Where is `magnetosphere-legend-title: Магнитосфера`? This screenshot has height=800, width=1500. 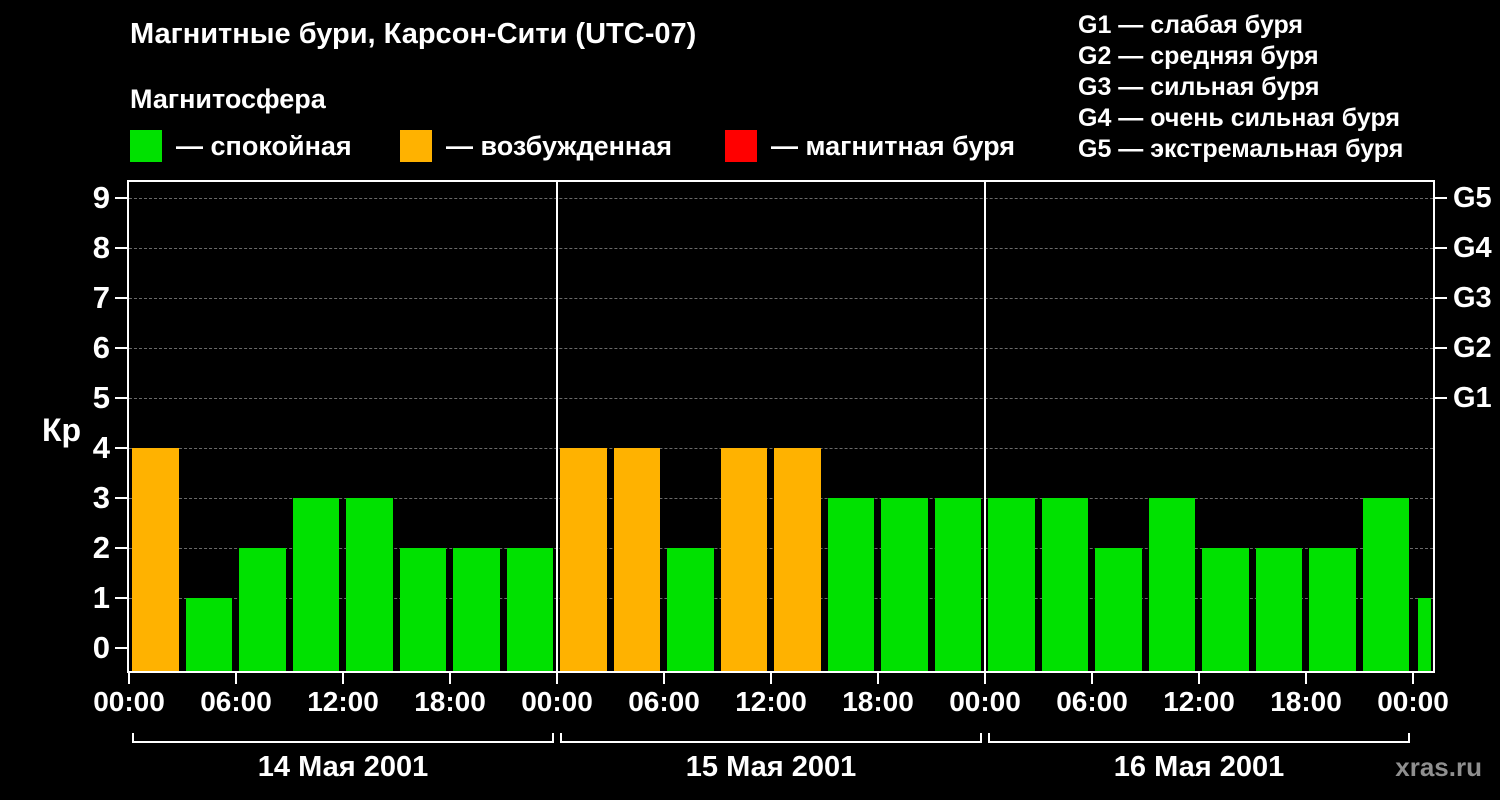 magnetosphere-legend-title: Магнитосфера is located at coordinates (228, 99).